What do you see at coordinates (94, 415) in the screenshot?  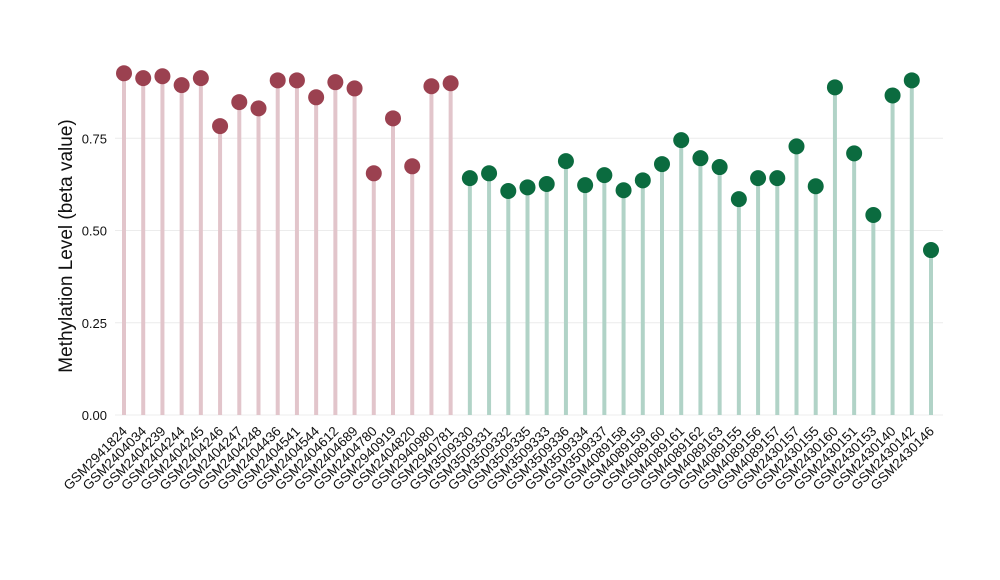 I see `y-tick-label: 0.00` at bounding box center [94, 415].